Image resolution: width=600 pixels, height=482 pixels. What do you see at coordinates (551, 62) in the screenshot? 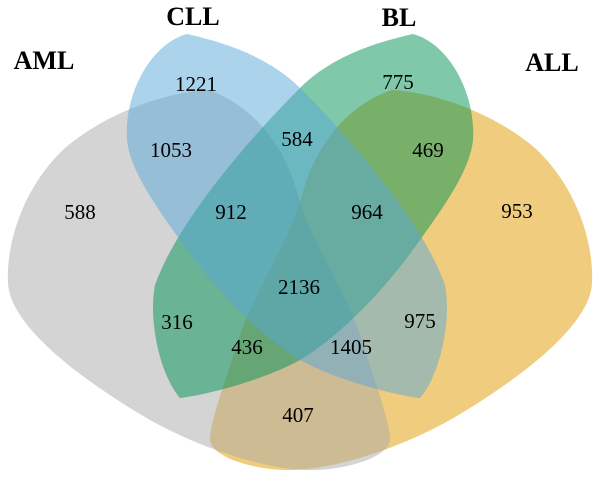
I see `set-label-all: ALL` at bounding box center [551, 62].